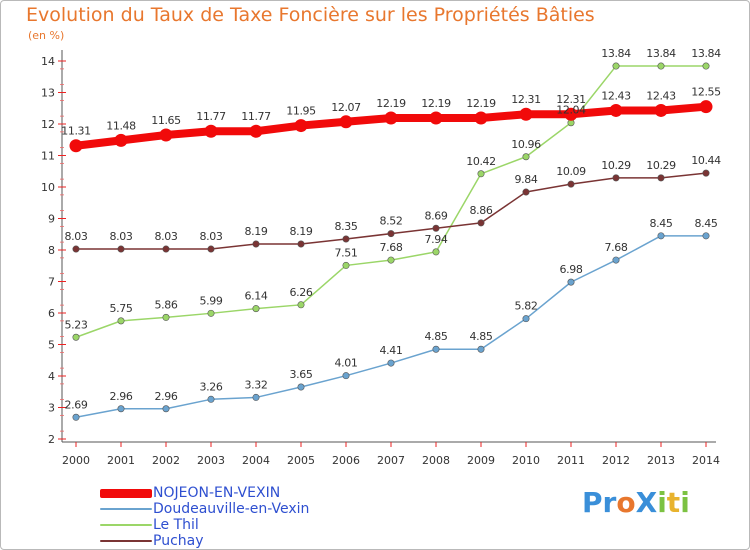 The width and height of the screenshot is (750, 550). What do you see at coordinates (346, 252) in the screenshot?
I see `data-label-le-thil: 7.51` at bounding box center [346, 252].